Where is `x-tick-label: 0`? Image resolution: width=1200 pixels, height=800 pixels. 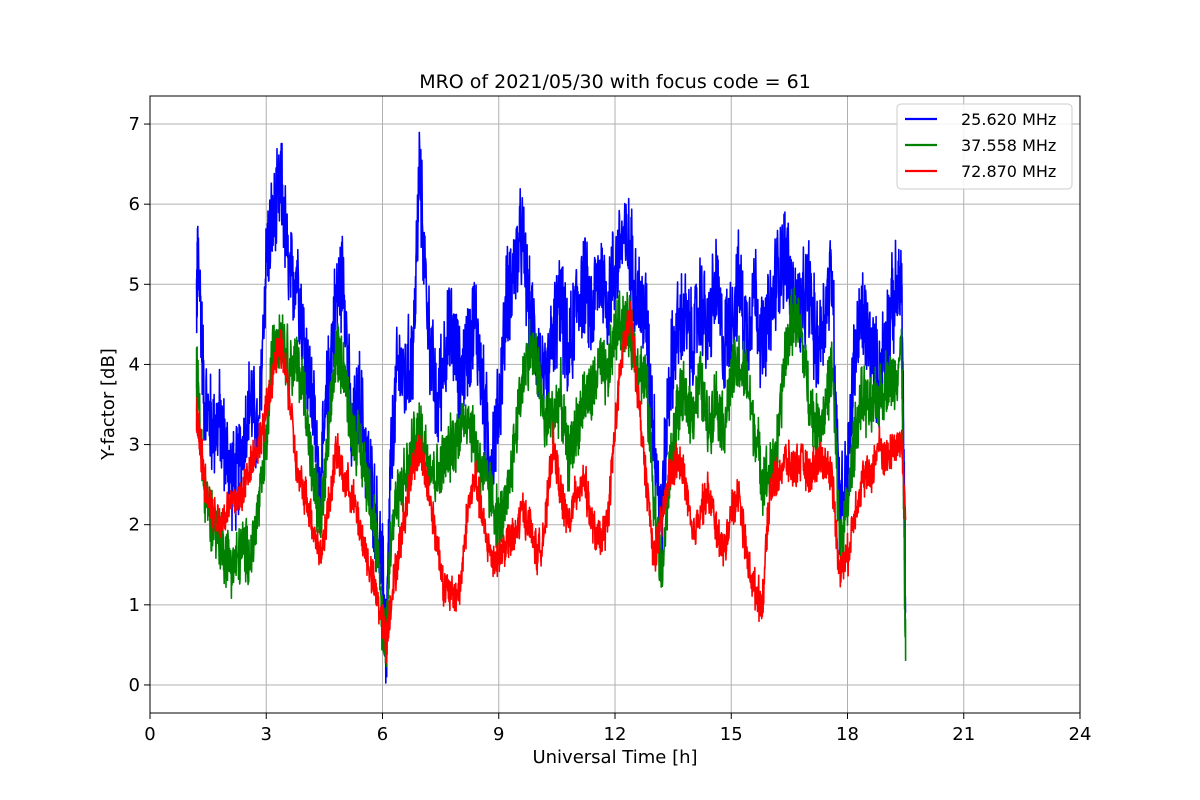
x-tick-label: 0 is located at coordinates (149, 734).